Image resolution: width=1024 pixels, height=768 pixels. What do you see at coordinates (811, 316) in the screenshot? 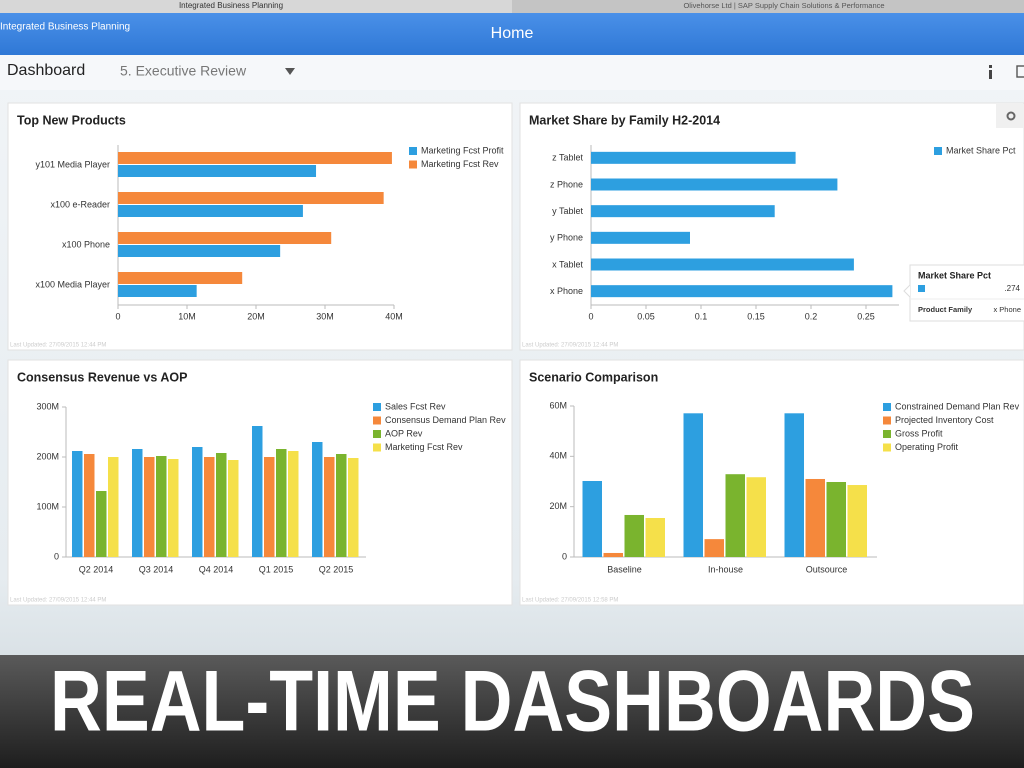
I see `x-tick-label: 0.2` at bounding box center [811, 316].